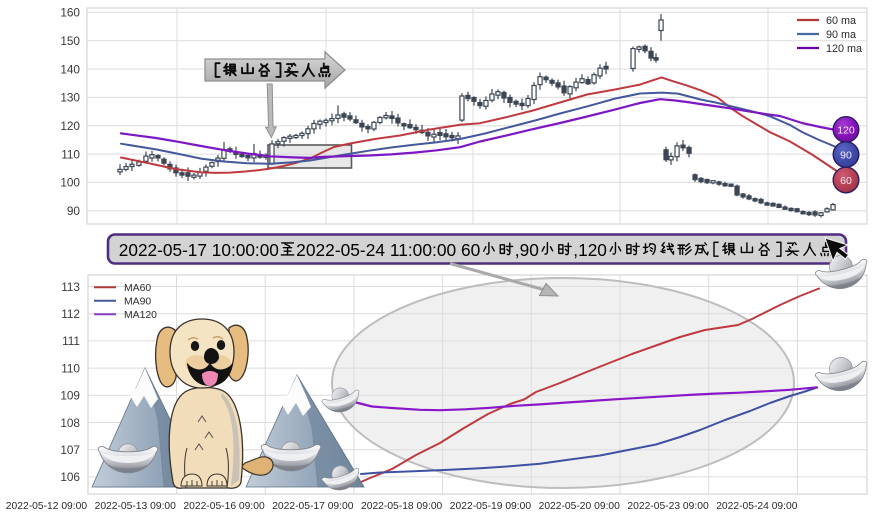 This screenshot has width=875, height=520. I want to click on svg-text: 2022-05-20 09:00, so click(580, 506).